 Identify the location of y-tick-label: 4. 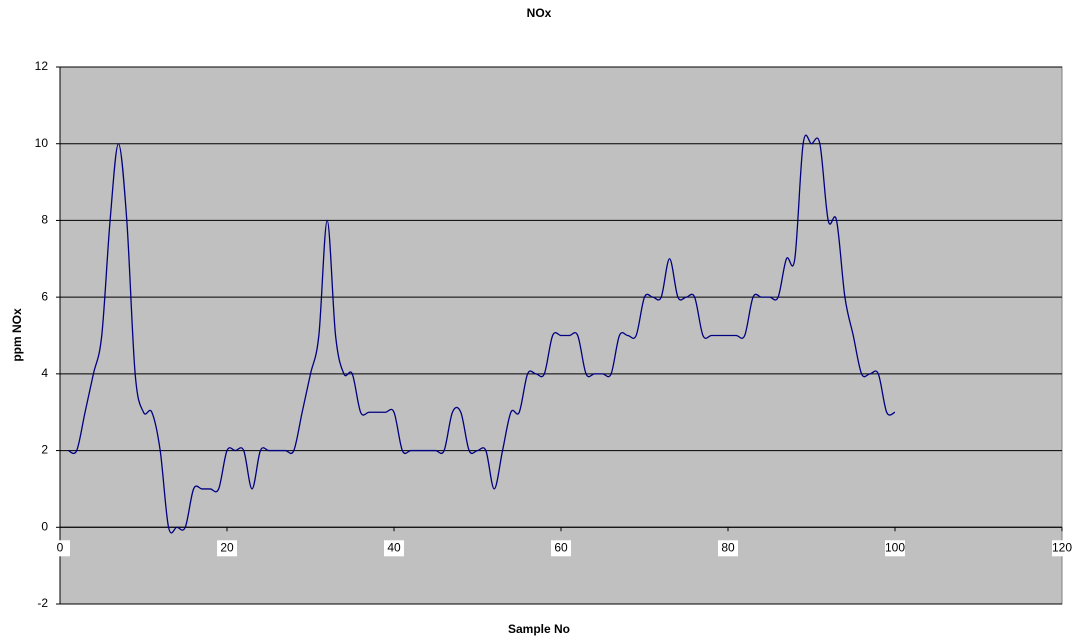
(44, 373).